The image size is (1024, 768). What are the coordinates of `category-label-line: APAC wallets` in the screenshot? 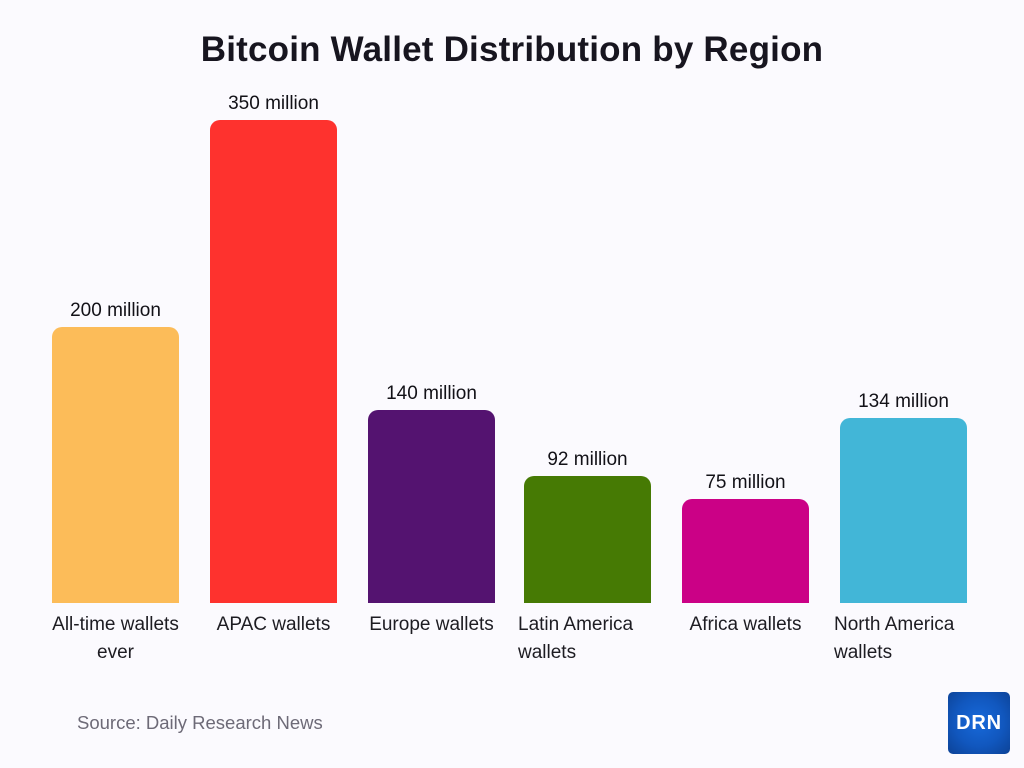 It's located at (273, 624).